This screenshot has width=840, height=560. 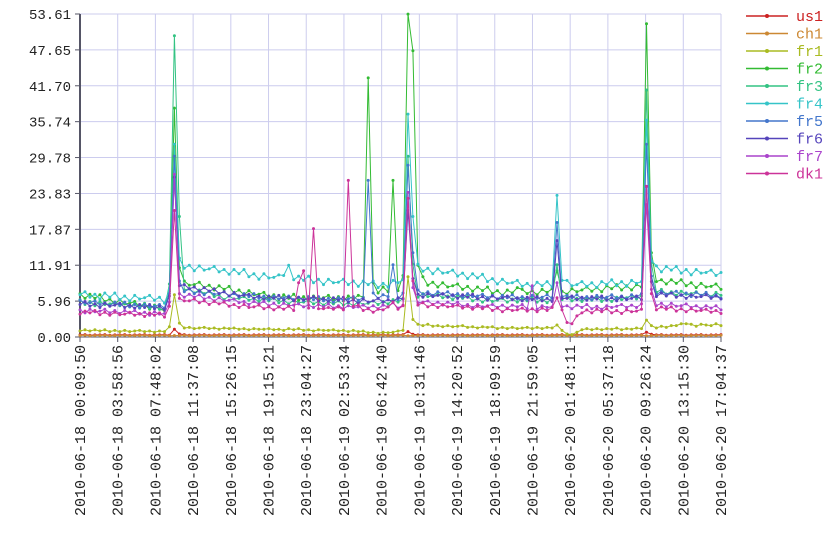 I want to click on x-axis-label: 2010-06-18 07:48:02, so click(x=156, y=430).